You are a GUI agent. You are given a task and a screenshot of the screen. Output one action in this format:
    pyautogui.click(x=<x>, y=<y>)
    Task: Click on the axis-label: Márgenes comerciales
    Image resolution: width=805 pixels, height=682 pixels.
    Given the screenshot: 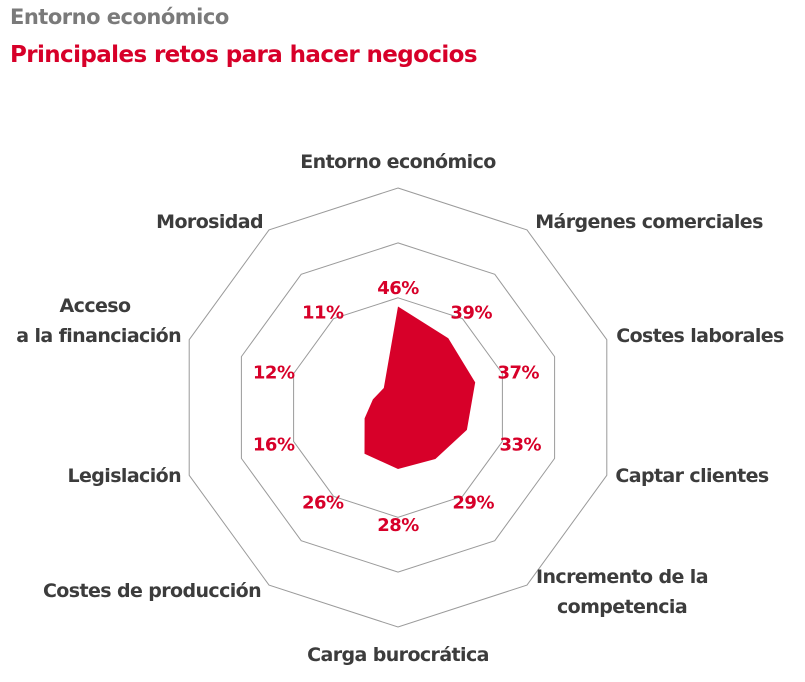 What is the action you would take?
    pyautogui.click(x=649, y=222)
    